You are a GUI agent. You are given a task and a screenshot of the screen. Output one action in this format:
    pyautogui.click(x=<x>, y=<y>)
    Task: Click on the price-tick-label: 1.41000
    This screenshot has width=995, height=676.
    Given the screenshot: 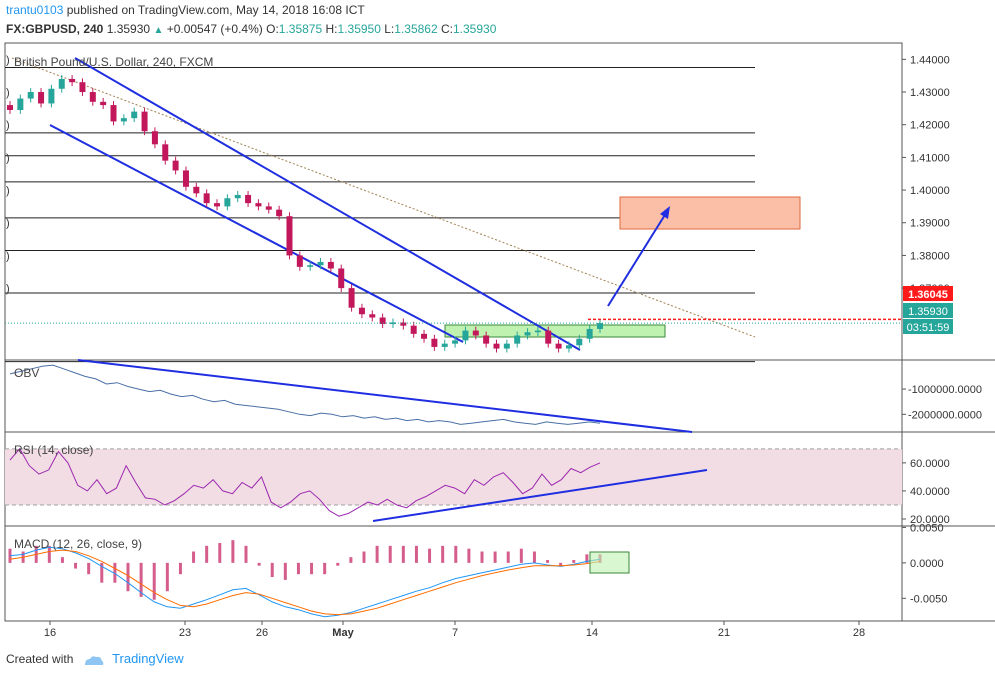 What is the action you would take?
    pyautogui.click(x=930, y=158)
    